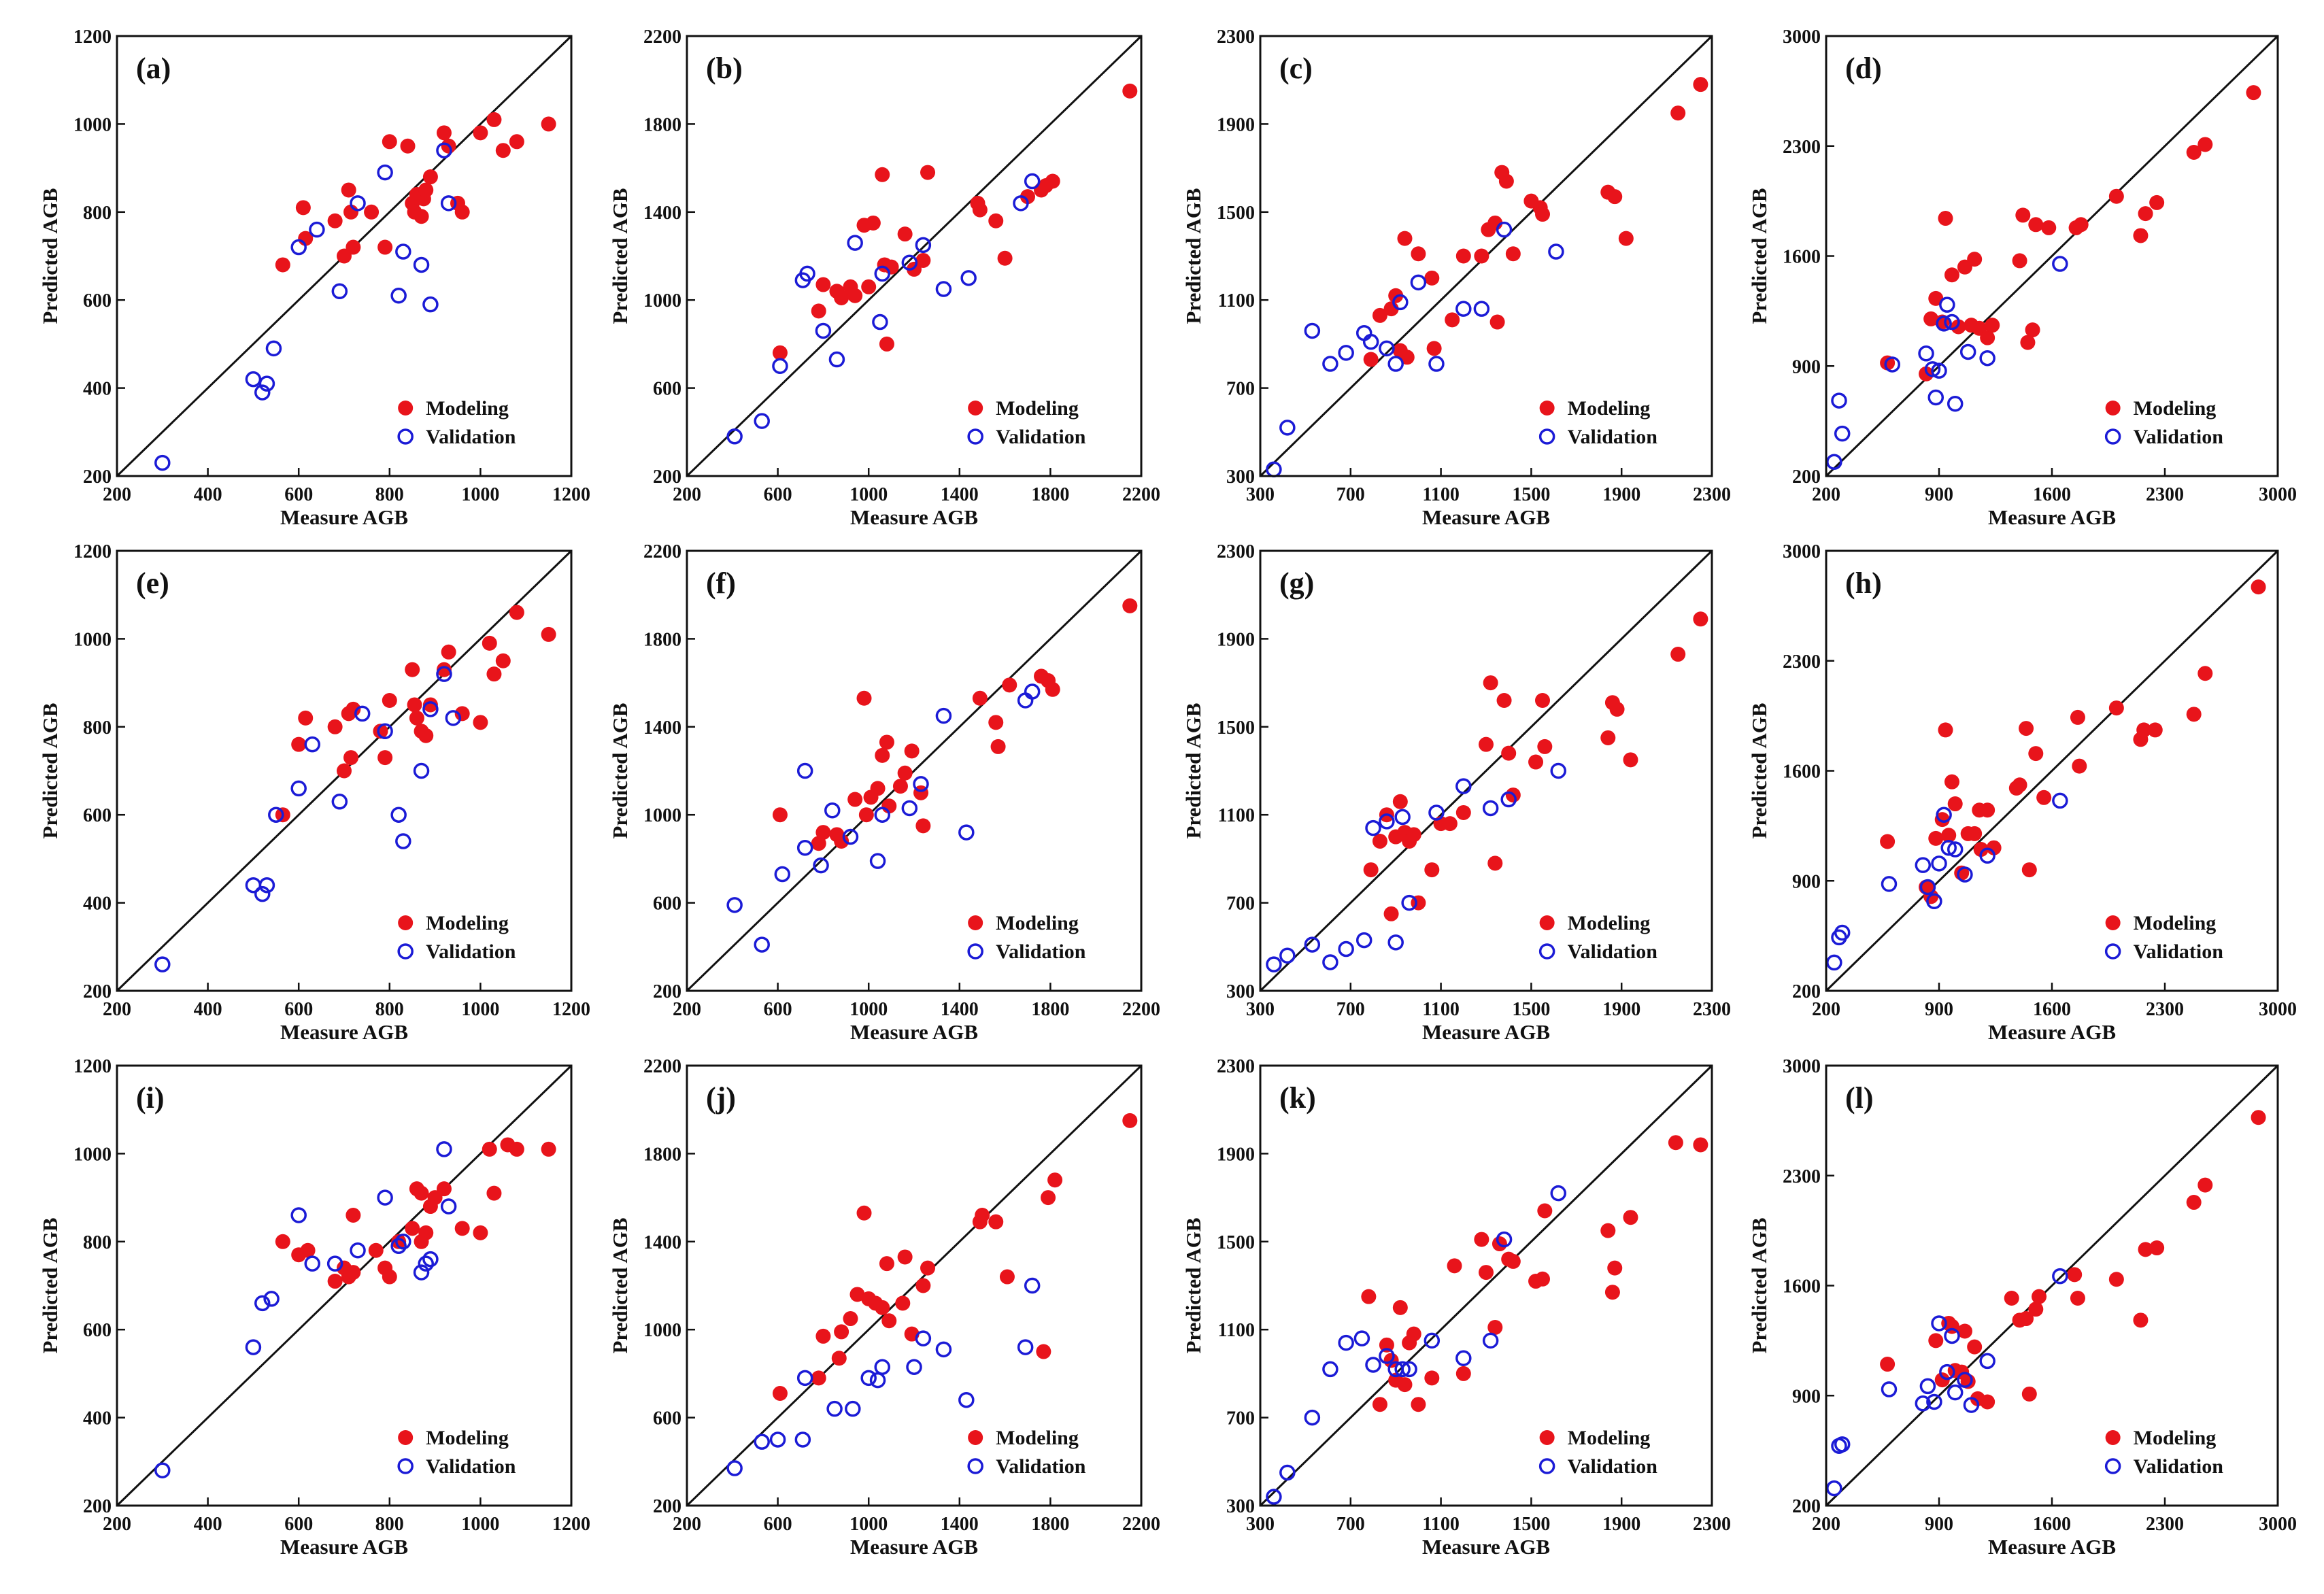 This screenshot has width=2324, height=1594. What do you see at coordinates (1859, 1098) in the screenshot?
I see `panel-label: (l)` at bounding box center [1859, 1098].